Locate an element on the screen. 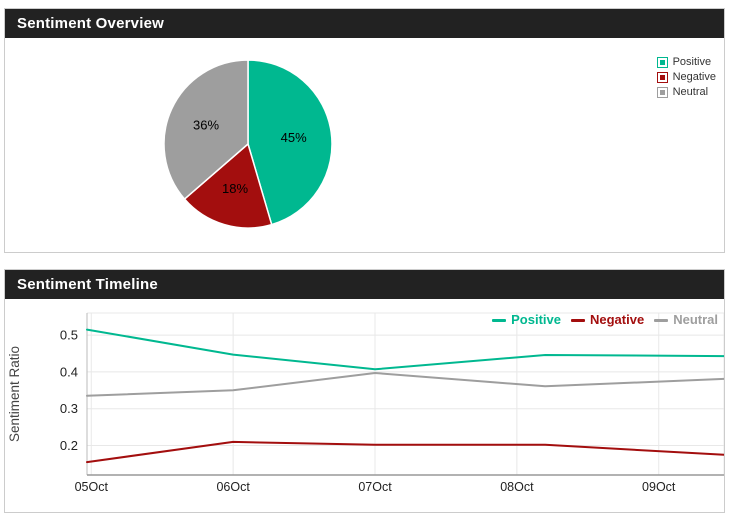  x-tick-label: 05Oct is located at coordinates (92, 487).